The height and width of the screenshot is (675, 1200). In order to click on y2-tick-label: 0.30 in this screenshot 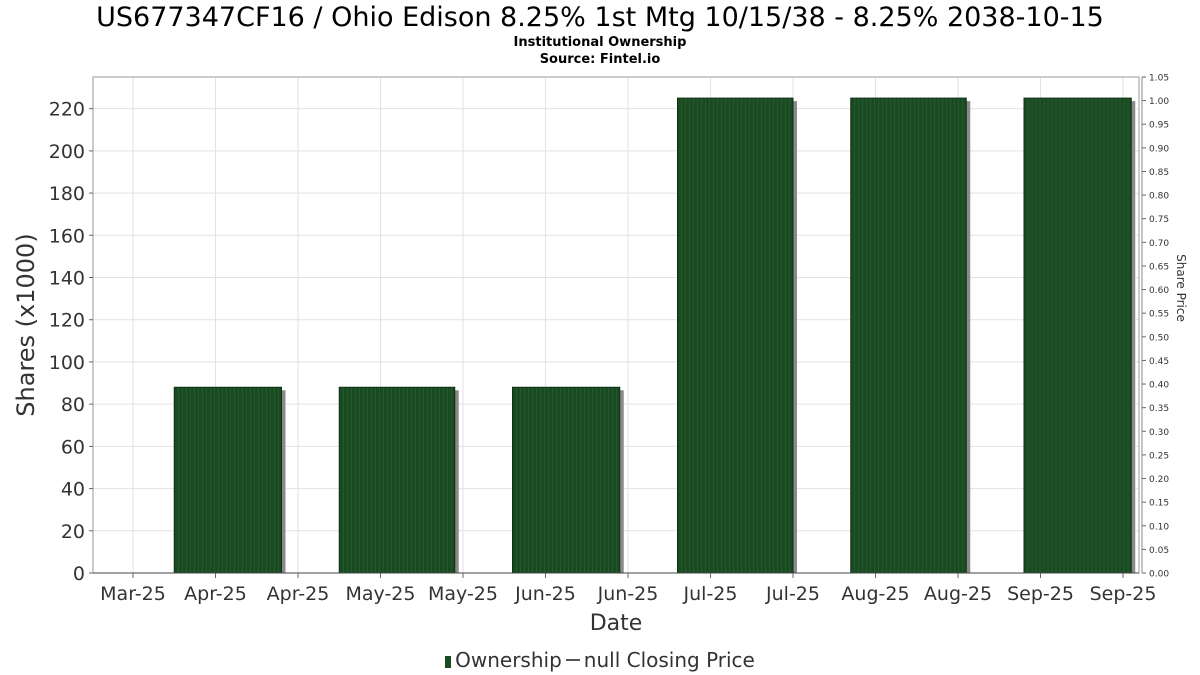, I will do `click(1159, 433)`.